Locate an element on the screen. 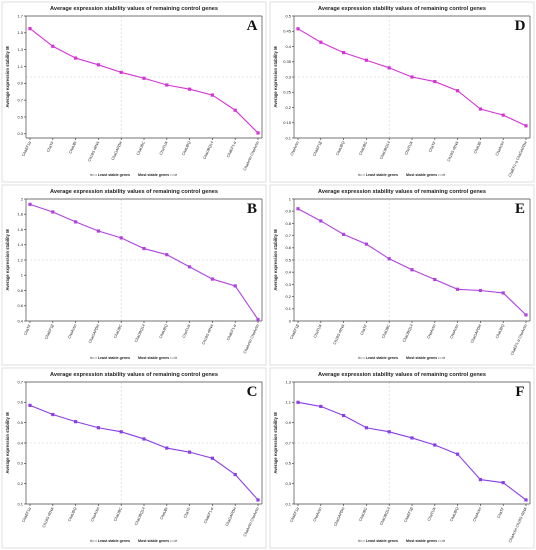 The width and height of the screenshot is (536, 550). x-tick-label: ChaEF1α is located at coordinates (26, 514).